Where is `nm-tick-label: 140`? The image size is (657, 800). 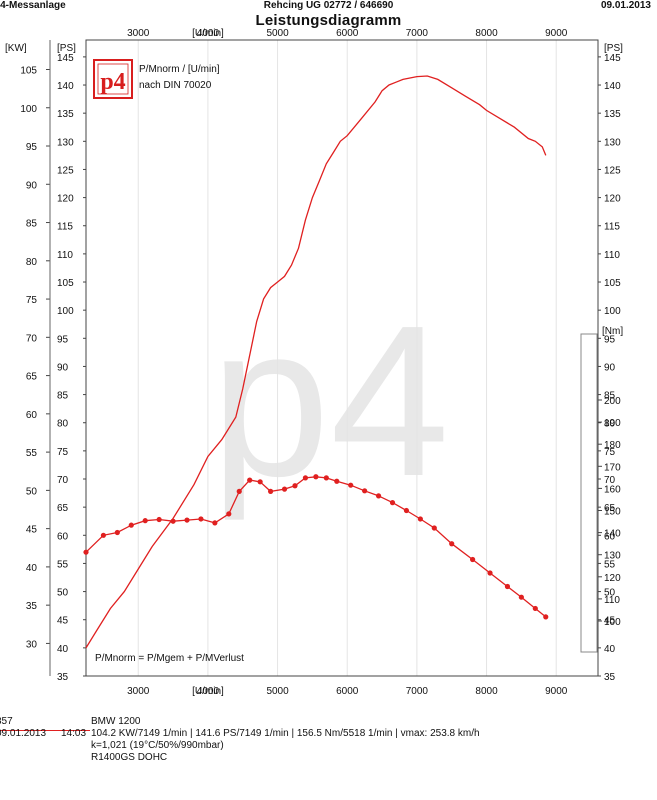
nm-tick-label: 140 is located at coordinates (612, 534).